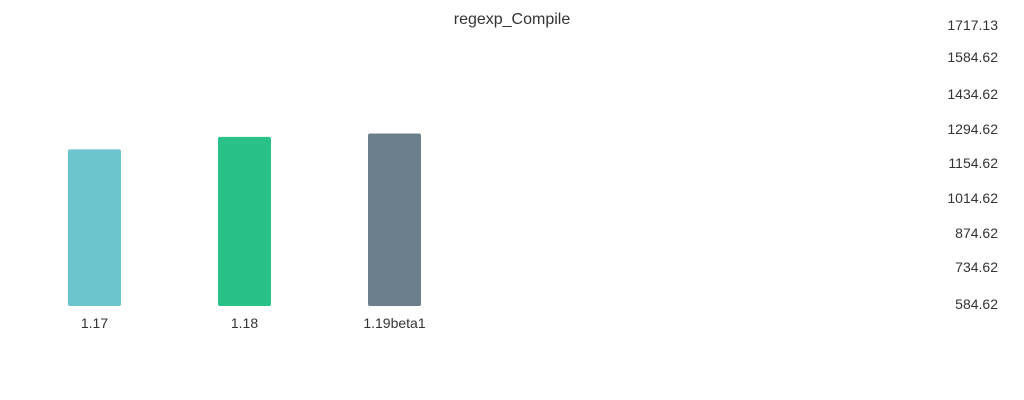  What do you see at coordinates (394, 219) in the screenshot?
I see `bar-1.19beta1` at bounding box center [394, 219].